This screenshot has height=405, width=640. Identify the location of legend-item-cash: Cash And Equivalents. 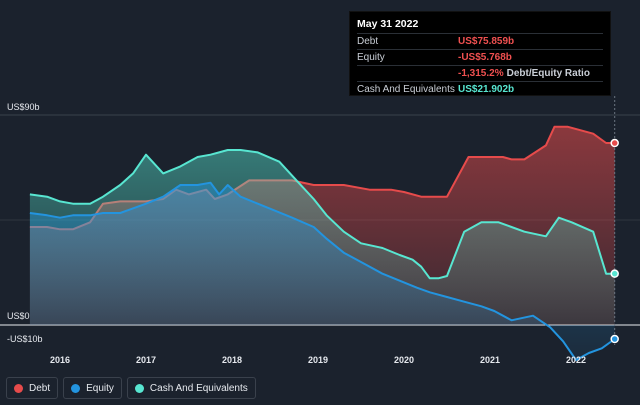
(191, 388).